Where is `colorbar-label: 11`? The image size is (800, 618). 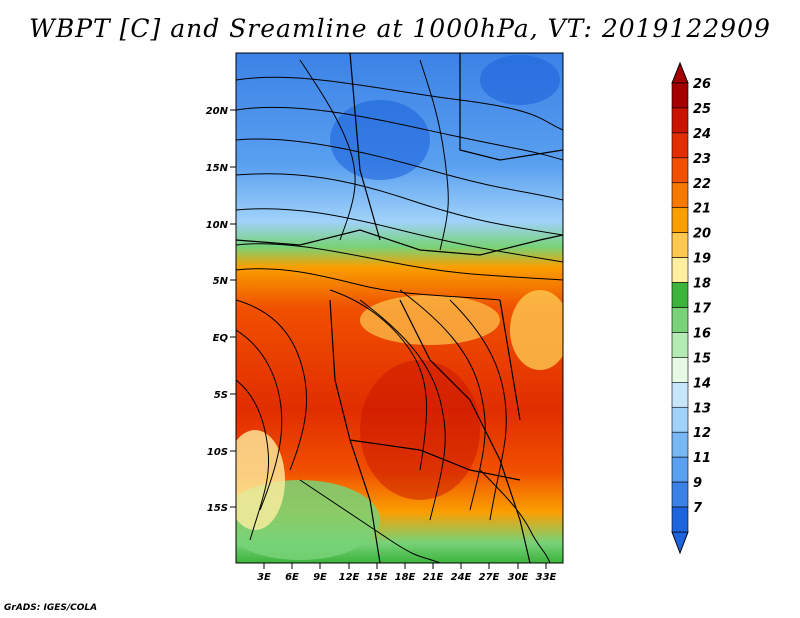 colorbar-label: 11 is located at coordinates (702, 458).